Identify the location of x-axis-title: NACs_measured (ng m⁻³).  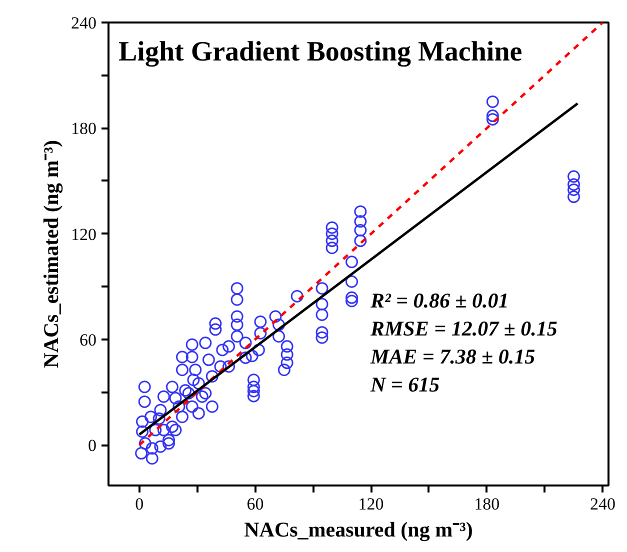
(358, 530).